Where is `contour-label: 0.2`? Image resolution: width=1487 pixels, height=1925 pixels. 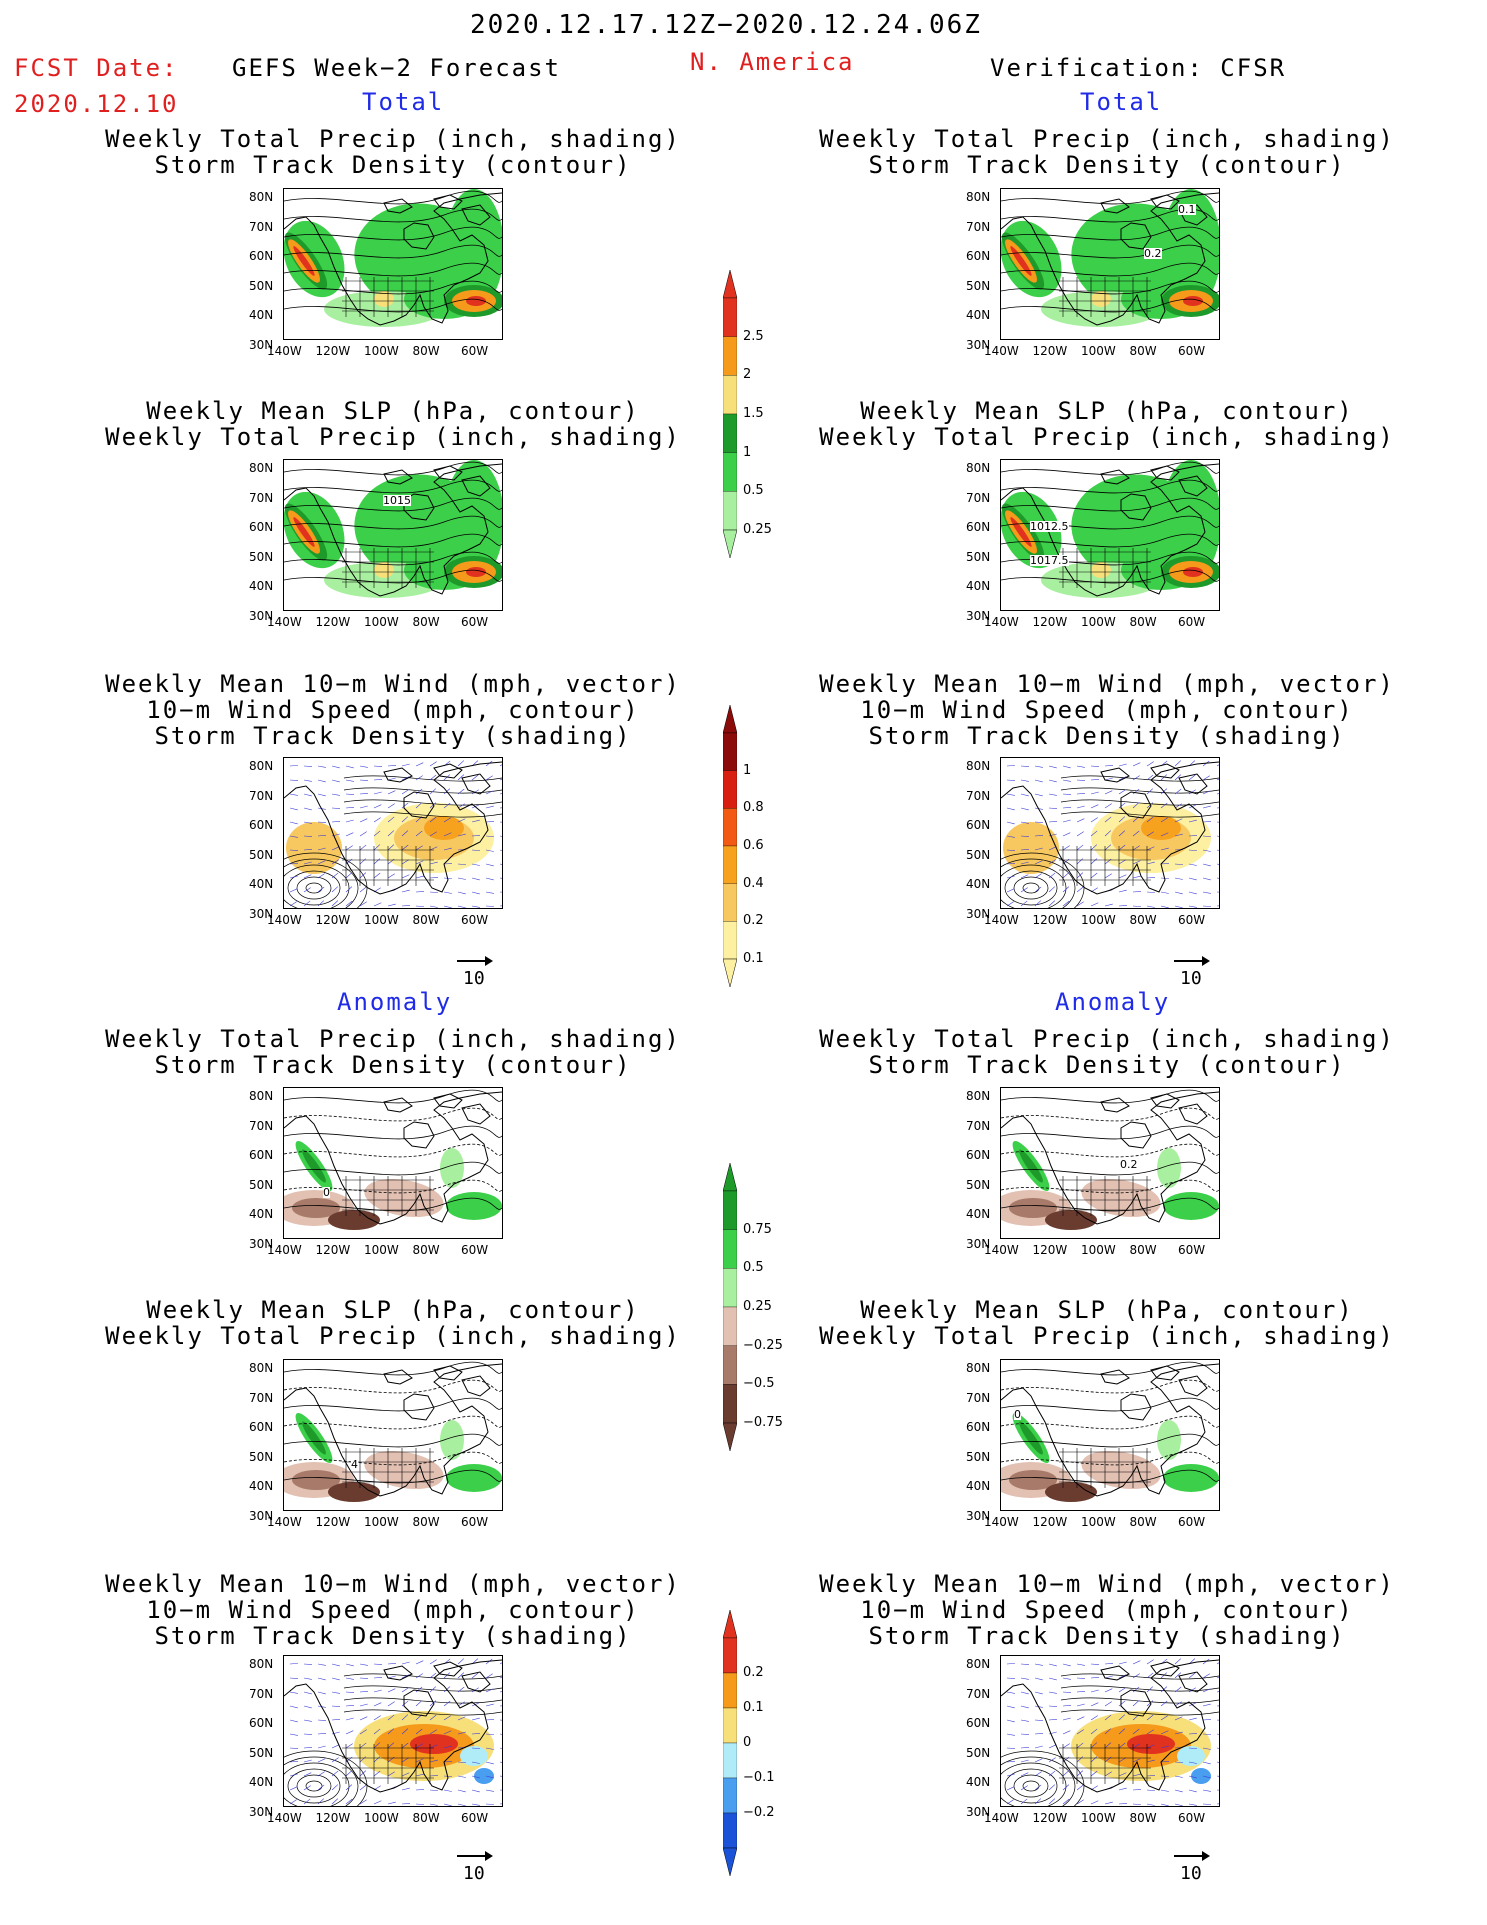 contour-label: 0.2 is located at coordinates (1129, 1164).